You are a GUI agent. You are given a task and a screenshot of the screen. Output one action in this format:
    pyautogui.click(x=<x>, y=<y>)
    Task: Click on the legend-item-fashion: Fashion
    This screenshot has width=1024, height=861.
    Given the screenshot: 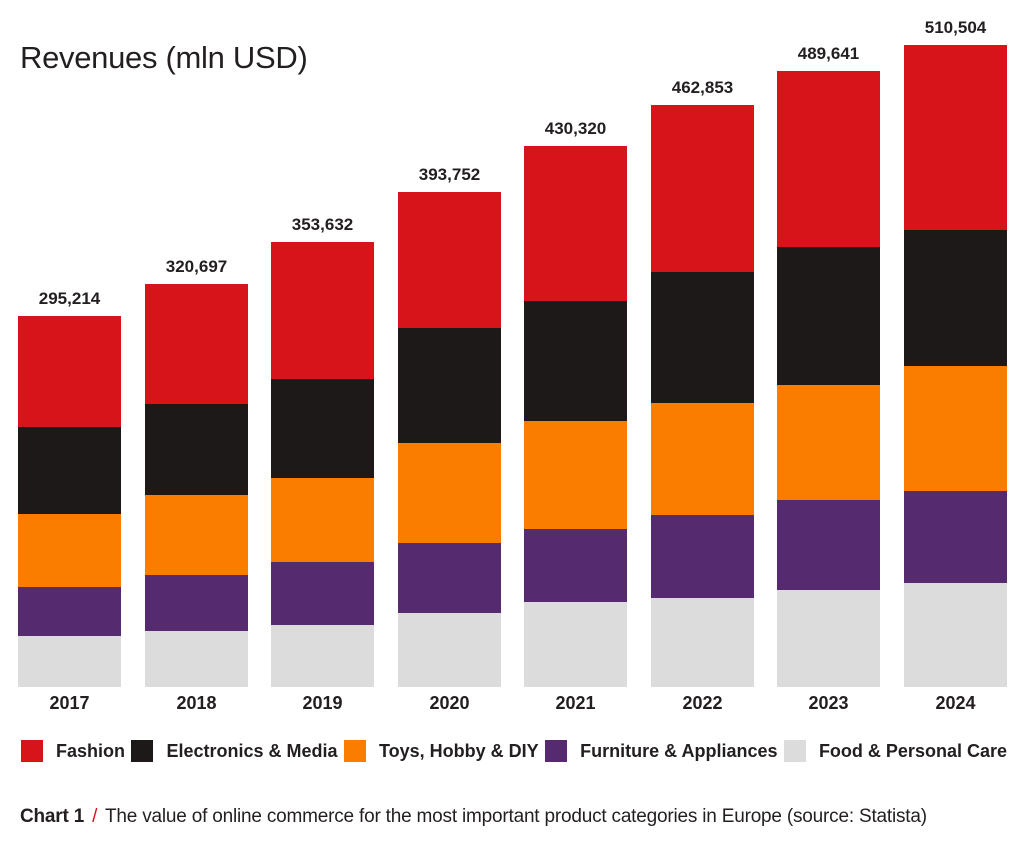 What is the action you would take?
    pyautogui.click(x=73, y=751)
    